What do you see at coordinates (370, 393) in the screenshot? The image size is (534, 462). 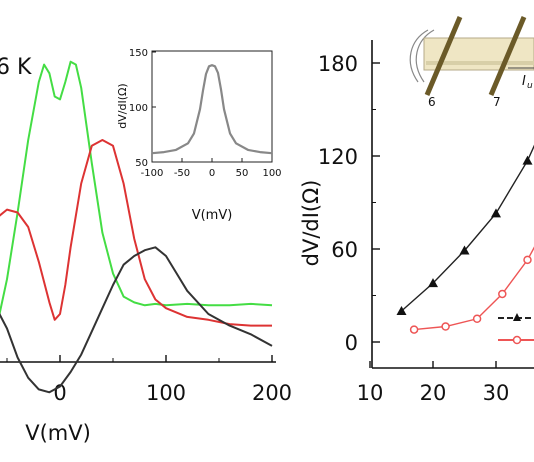 I see `right-x-tick-label: 10` at bounding box center [370, 393].